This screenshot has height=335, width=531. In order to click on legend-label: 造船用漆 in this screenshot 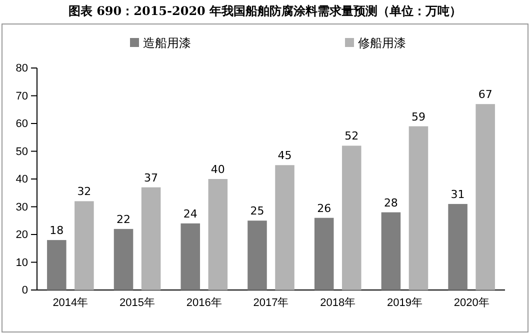, I will do `click(167, 43)`.